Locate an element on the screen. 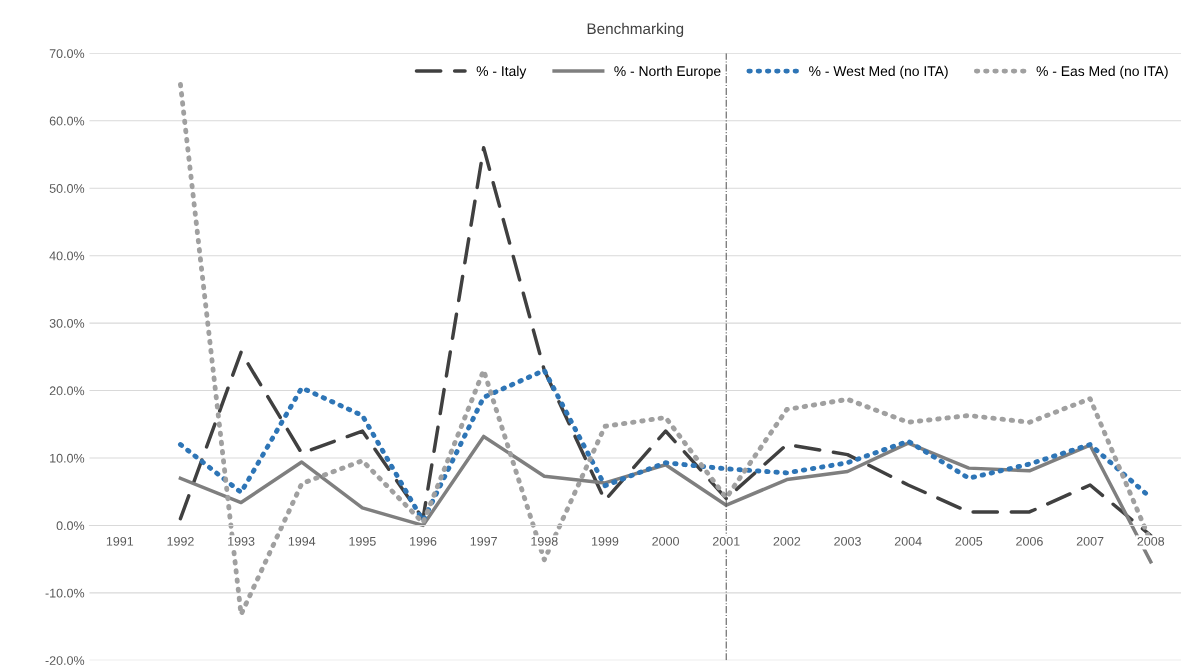  x-tick-label: 2003 is located at coordinates (847, 541).